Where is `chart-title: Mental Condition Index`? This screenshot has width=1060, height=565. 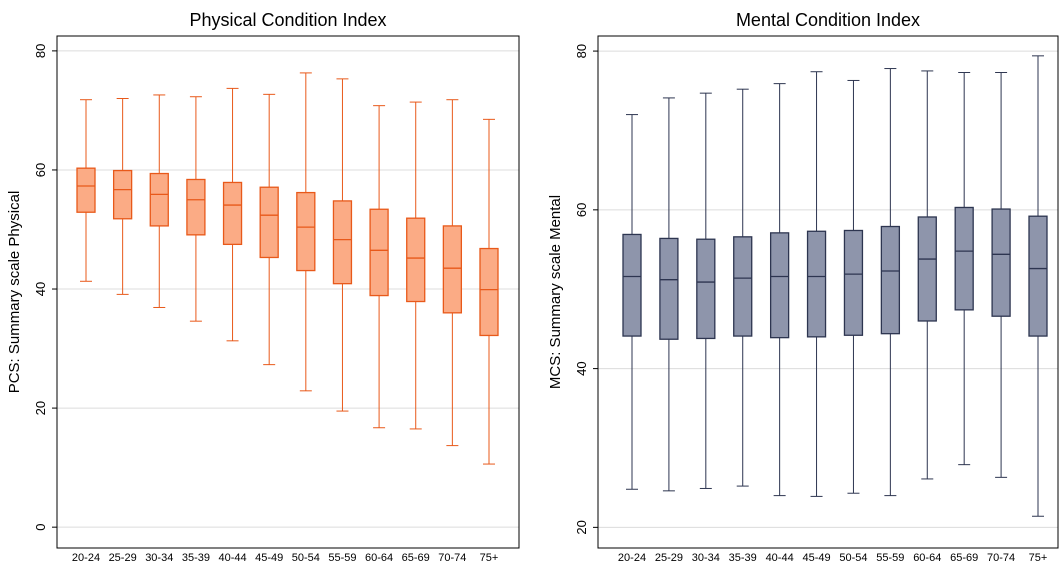 chart-title: Mental Condition Index is located at coordinates (828, 20).